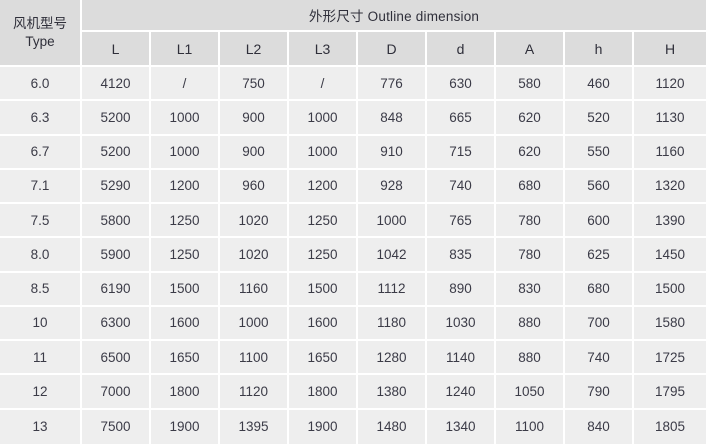 The image size is (706, 444). What do you see at coordinates (254, 84) in the screenshot?
I see `cell-L2: 750` at bounding box center [254, 84].